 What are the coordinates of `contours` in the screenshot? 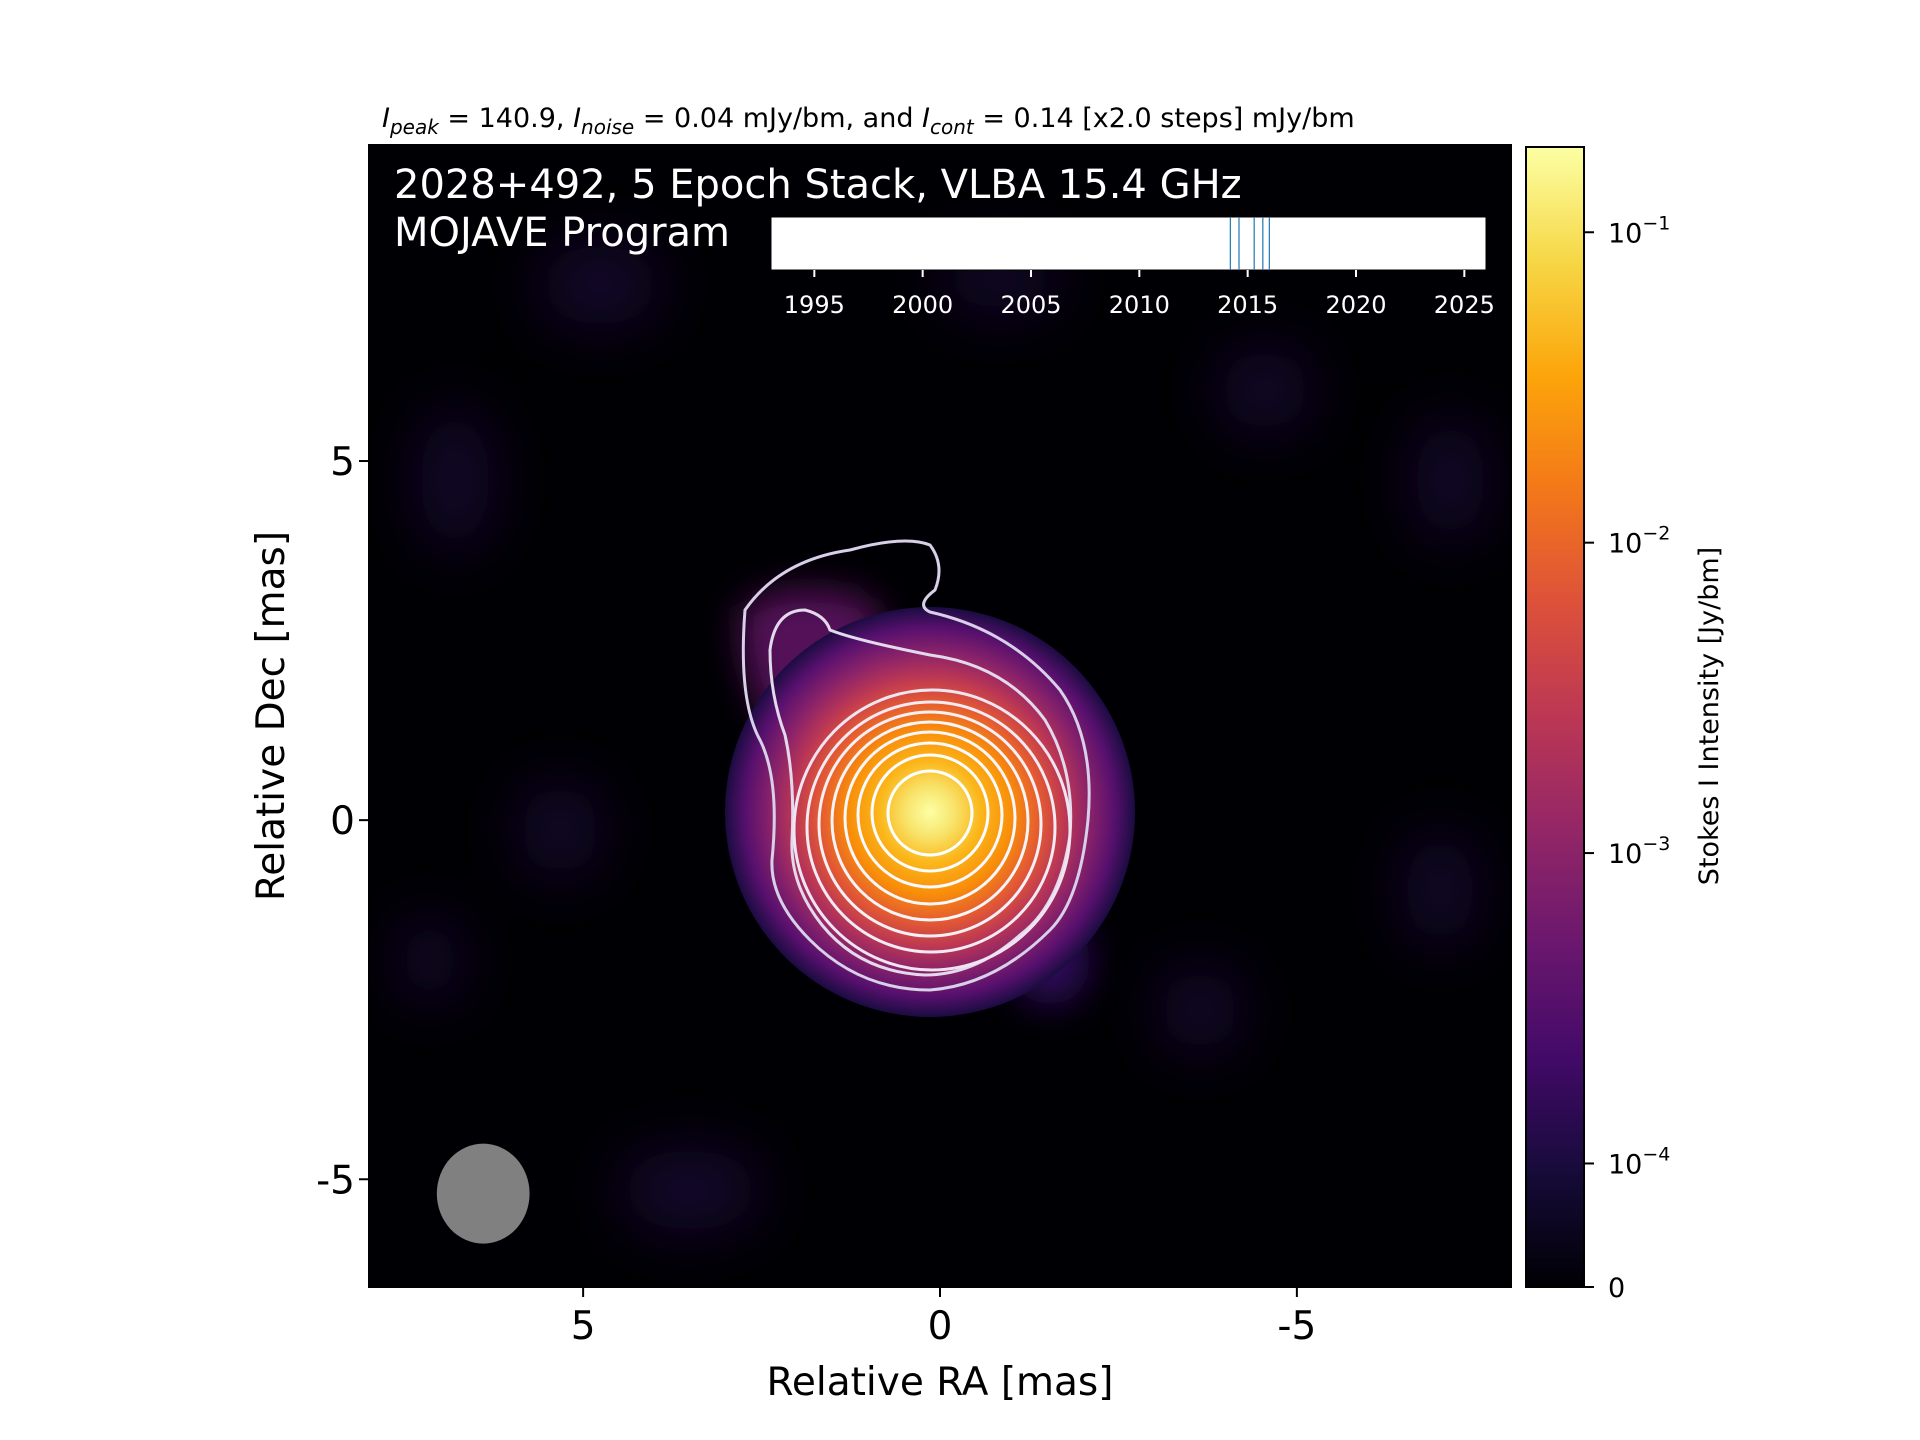 It's located at (916, 765).